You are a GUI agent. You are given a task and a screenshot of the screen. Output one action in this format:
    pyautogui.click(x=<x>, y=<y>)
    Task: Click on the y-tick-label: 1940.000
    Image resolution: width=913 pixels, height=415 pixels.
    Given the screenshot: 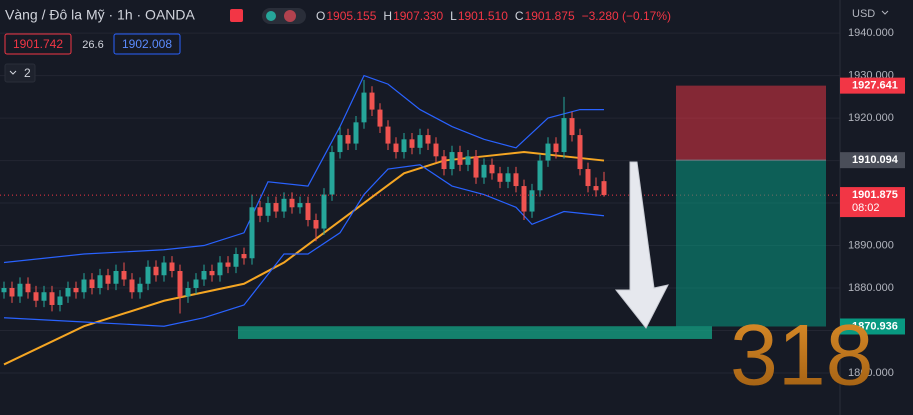 What is the action you would take?
    pyautogui.click(x=871, y=33)
    